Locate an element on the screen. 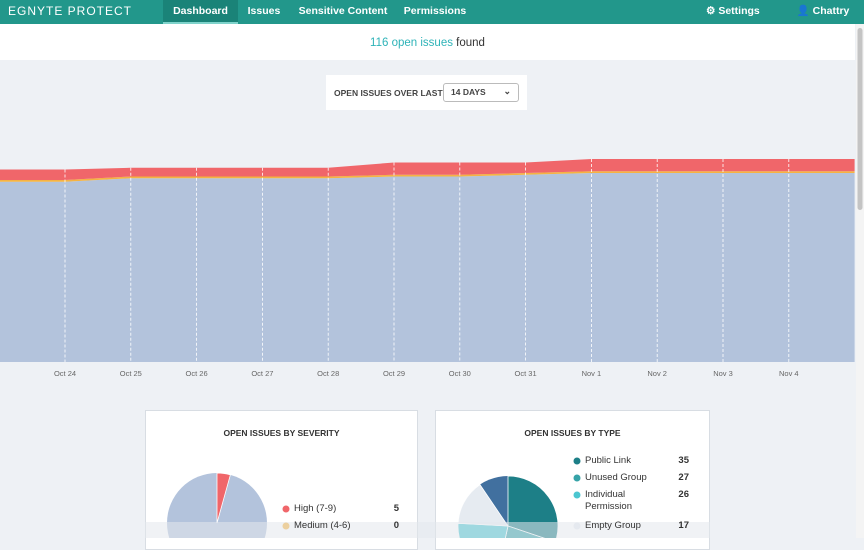 The width and height of the screenshot is (864, 550). range-picker: OPEN ISSUES OVER LAST 14 DAYS ⌄ is located at coordinates (426, 92).